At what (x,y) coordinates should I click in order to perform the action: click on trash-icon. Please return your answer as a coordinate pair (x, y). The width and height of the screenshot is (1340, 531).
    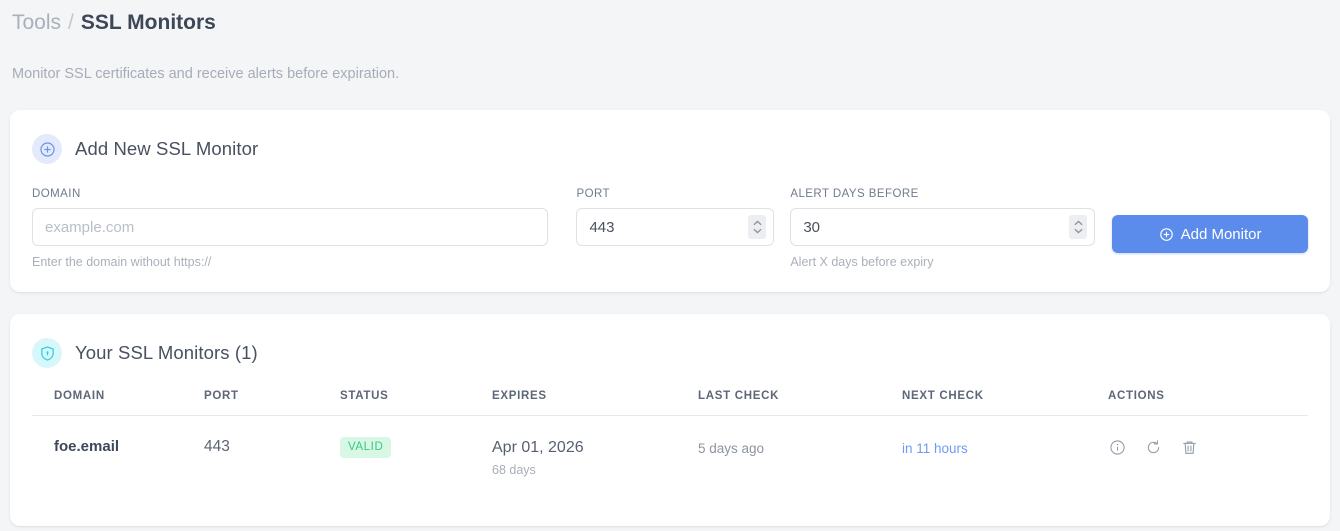
    Looking at the image, I should click on (1189, 447).